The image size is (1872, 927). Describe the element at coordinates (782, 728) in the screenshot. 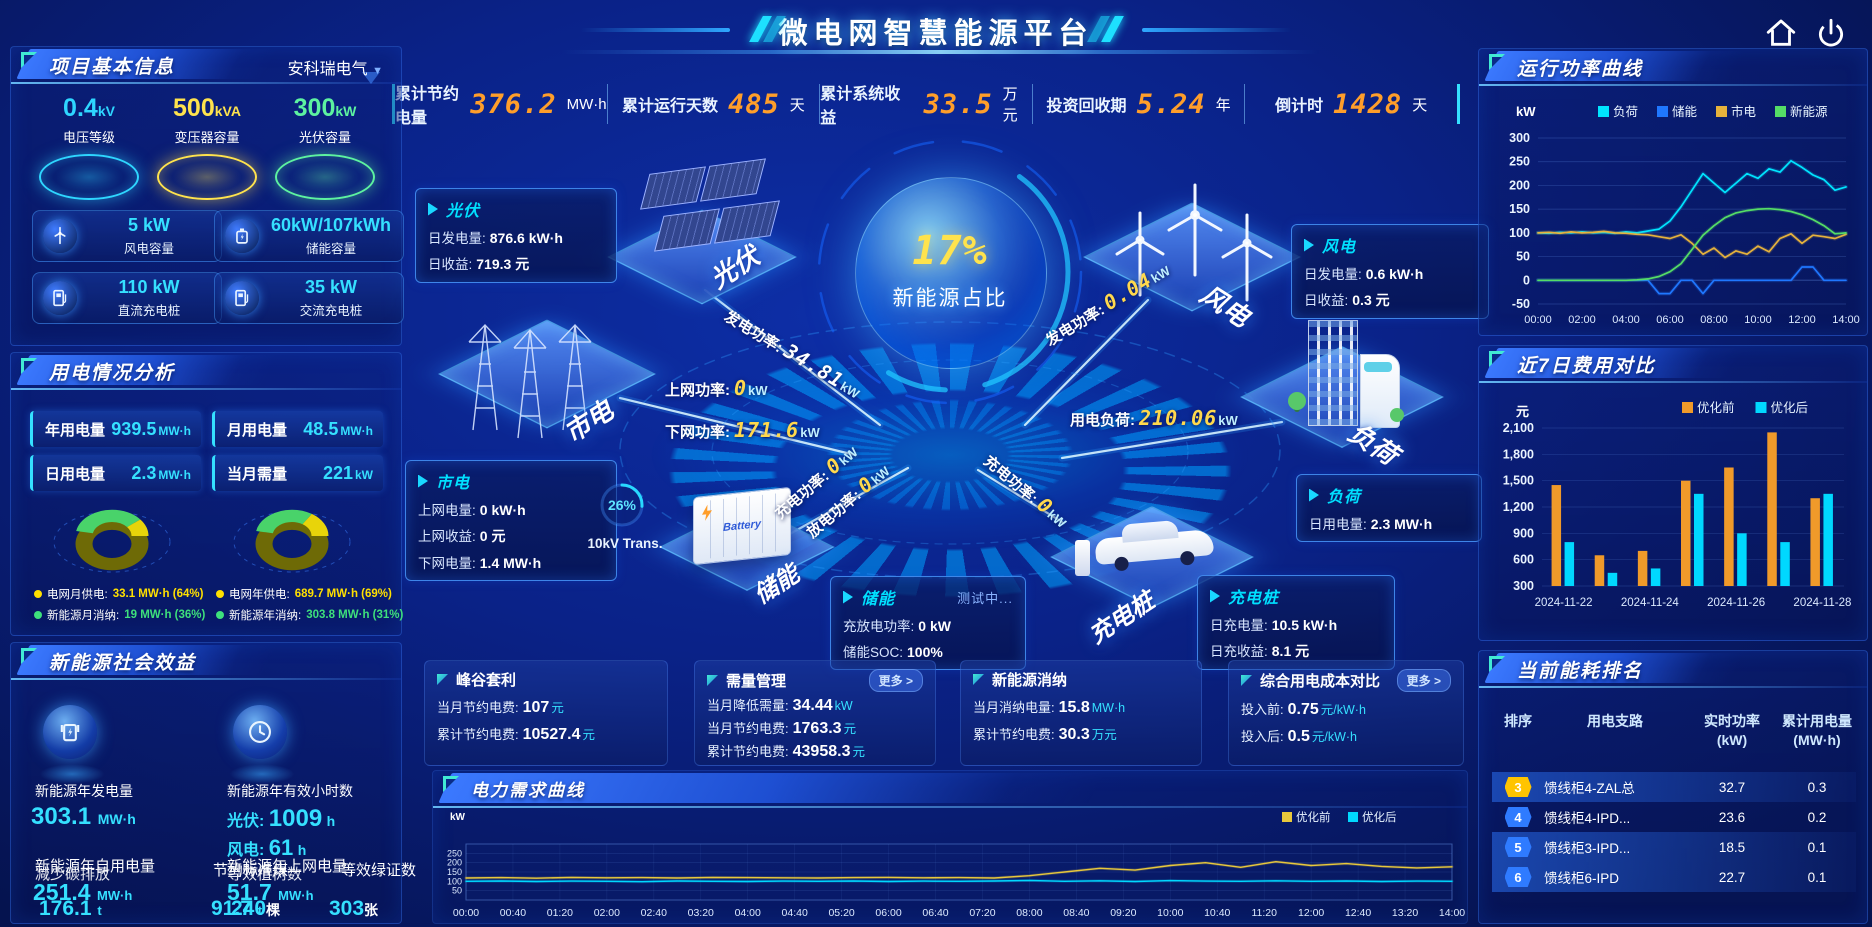

I see `saving-card-line: 当月节约电费: 1763.3 元` at that location.